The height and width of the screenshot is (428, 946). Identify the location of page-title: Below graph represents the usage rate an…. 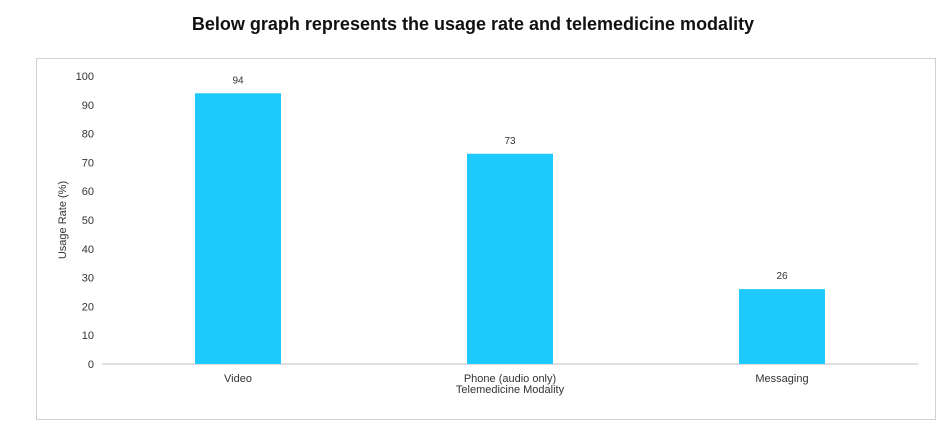
(473, 24).